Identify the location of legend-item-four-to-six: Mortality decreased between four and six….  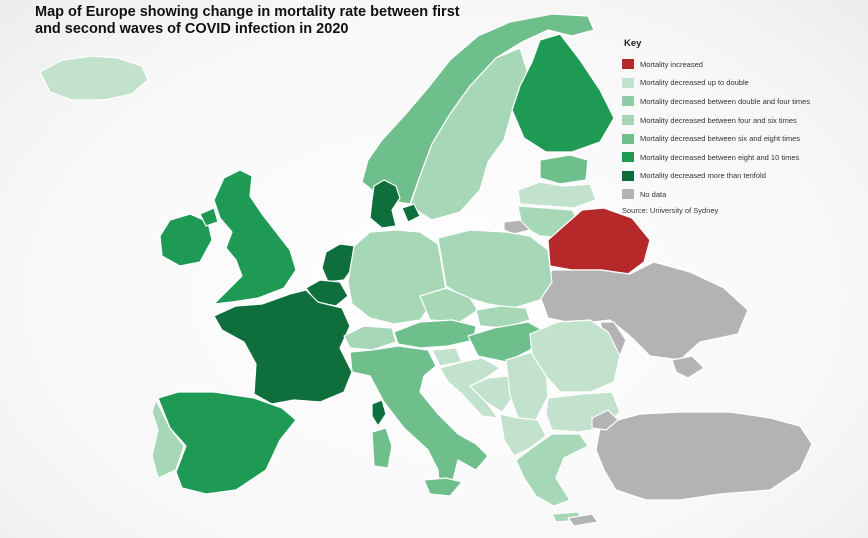
(742, 120).